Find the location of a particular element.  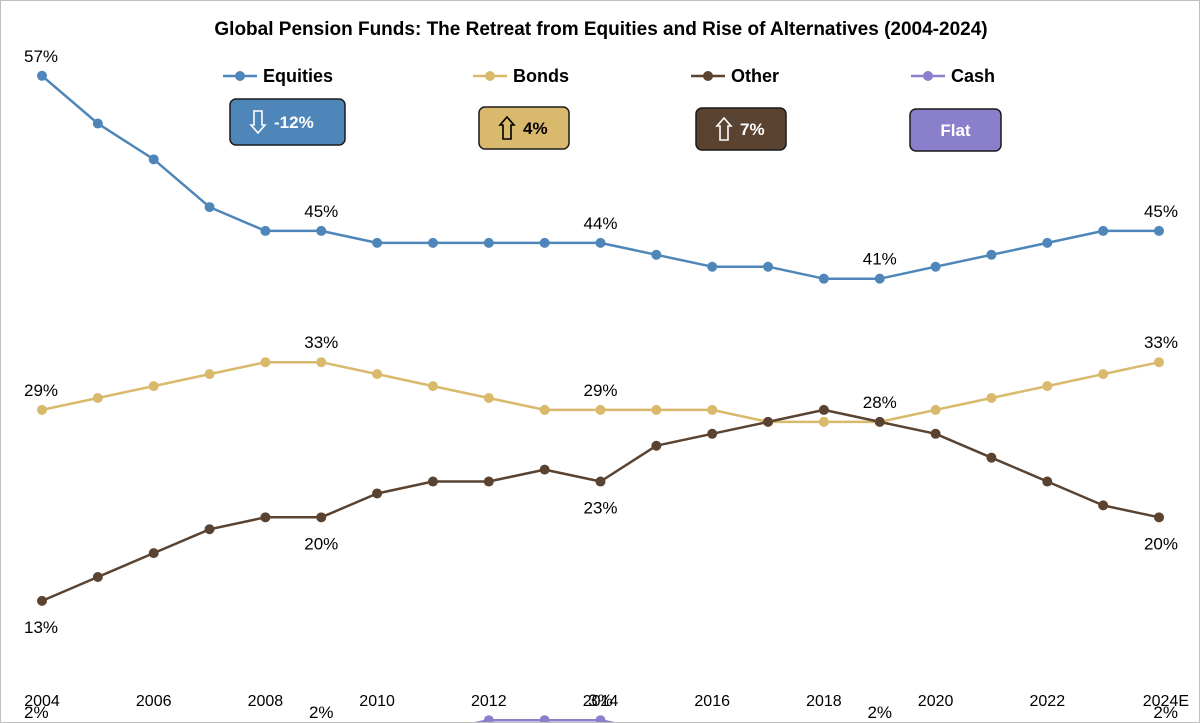

data-point-bonds-2006 is located at coordinates (153, 386).